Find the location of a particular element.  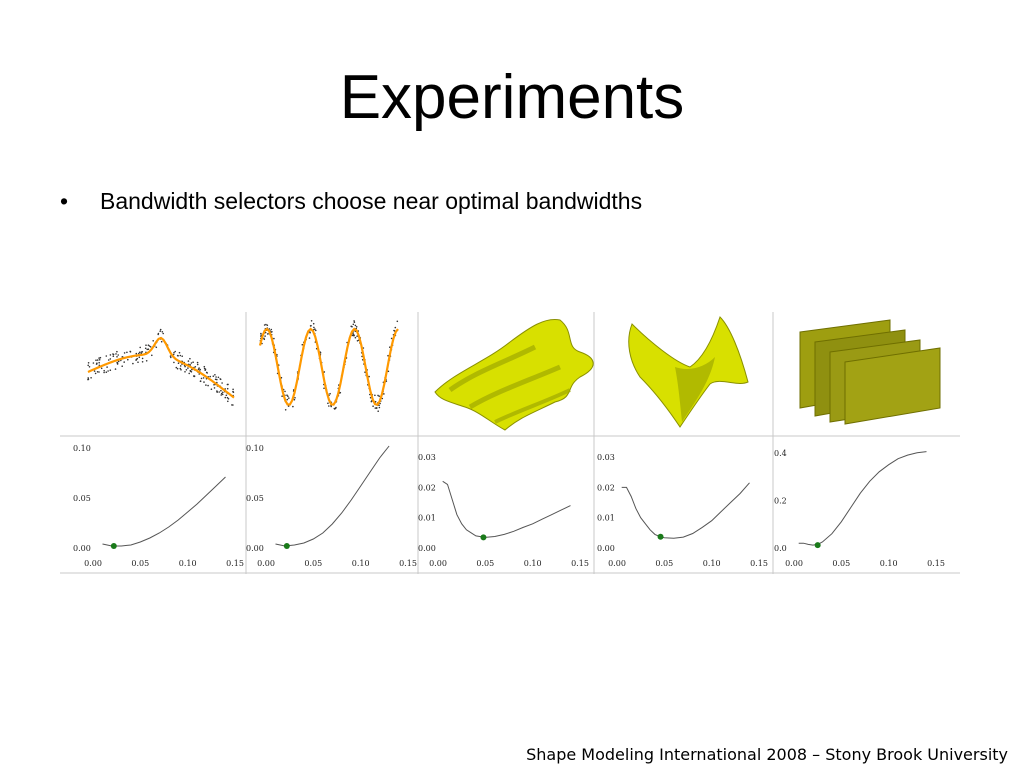

chart-5: 0.0 0.2 0.4 0.00 0.05 0.10 0.15 is located at coordinates (859, 508).